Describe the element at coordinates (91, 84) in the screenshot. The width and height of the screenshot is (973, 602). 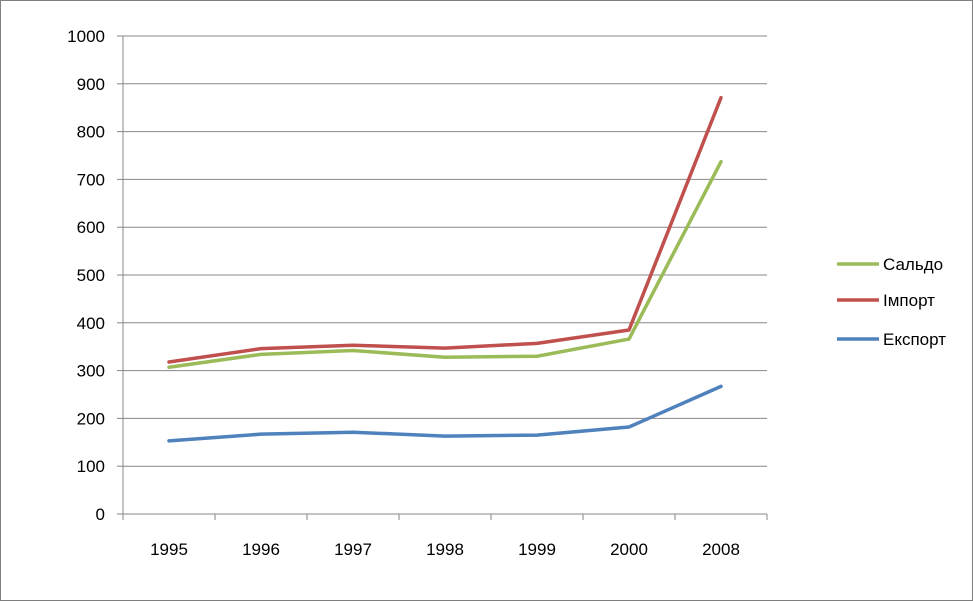
I see `y-tick-label: 900` at that location.